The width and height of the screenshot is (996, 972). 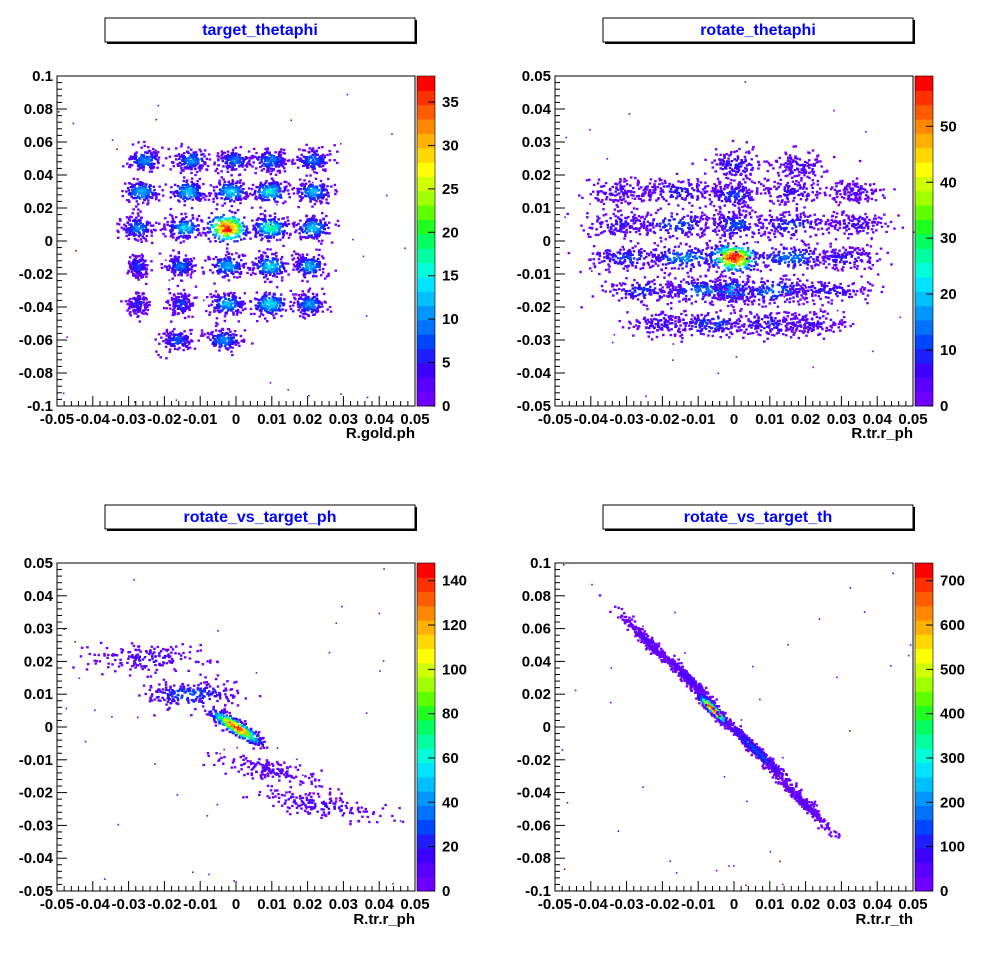 I want to click on y-tick-label: -0.04, so click(x=36, y=307).